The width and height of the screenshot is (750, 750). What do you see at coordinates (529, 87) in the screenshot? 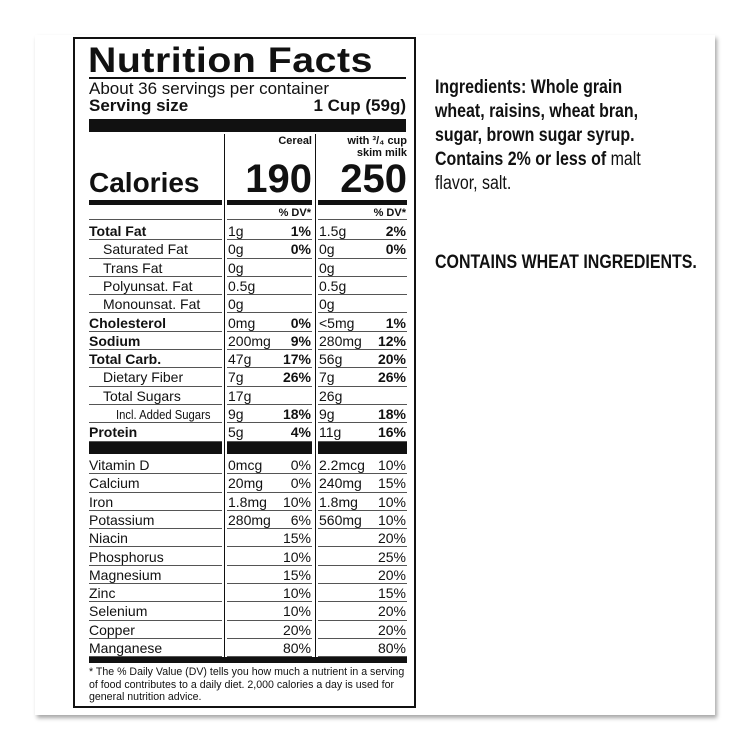
I see `ingredients-line: Ingredients: Whole grain` at bounding box center [529, 87].